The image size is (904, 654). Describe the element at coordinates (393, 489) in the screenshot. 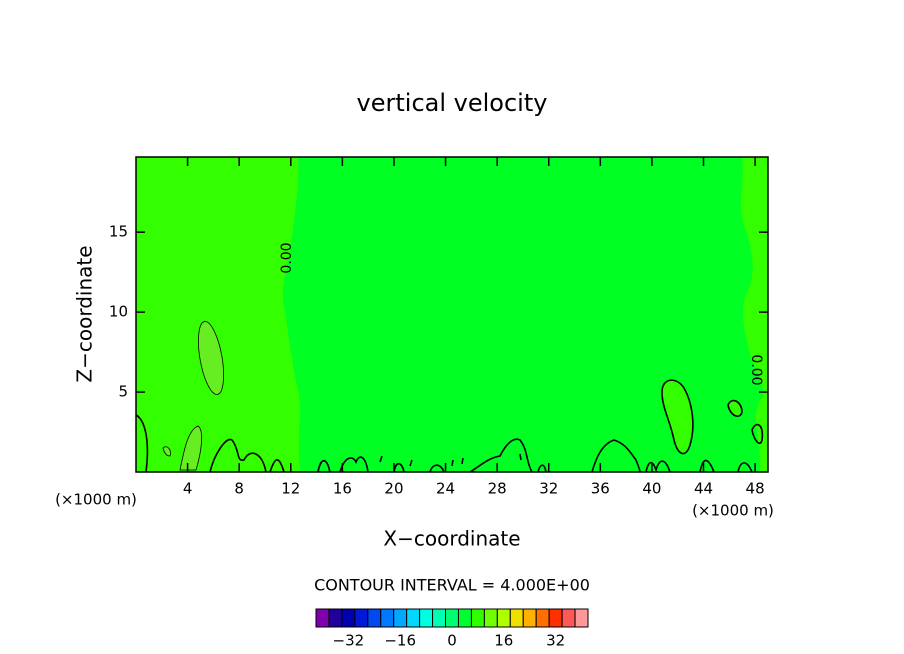

I see `x-tick-label: 20` at that location.